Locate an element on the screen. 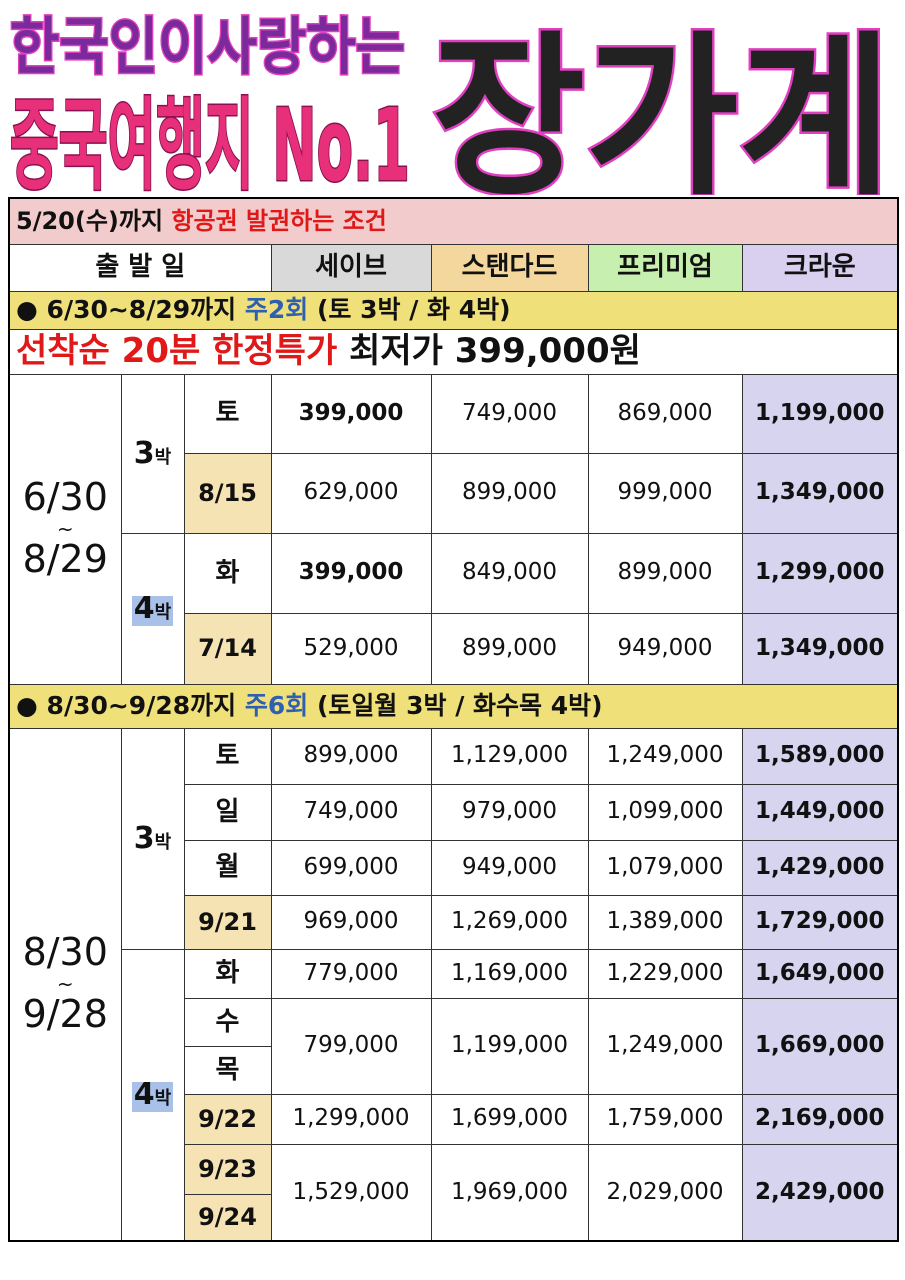 Image resolution: width=905 pixels, height=1280 pixels. price-cell: 999,000 is located at coordinates (665, 493).